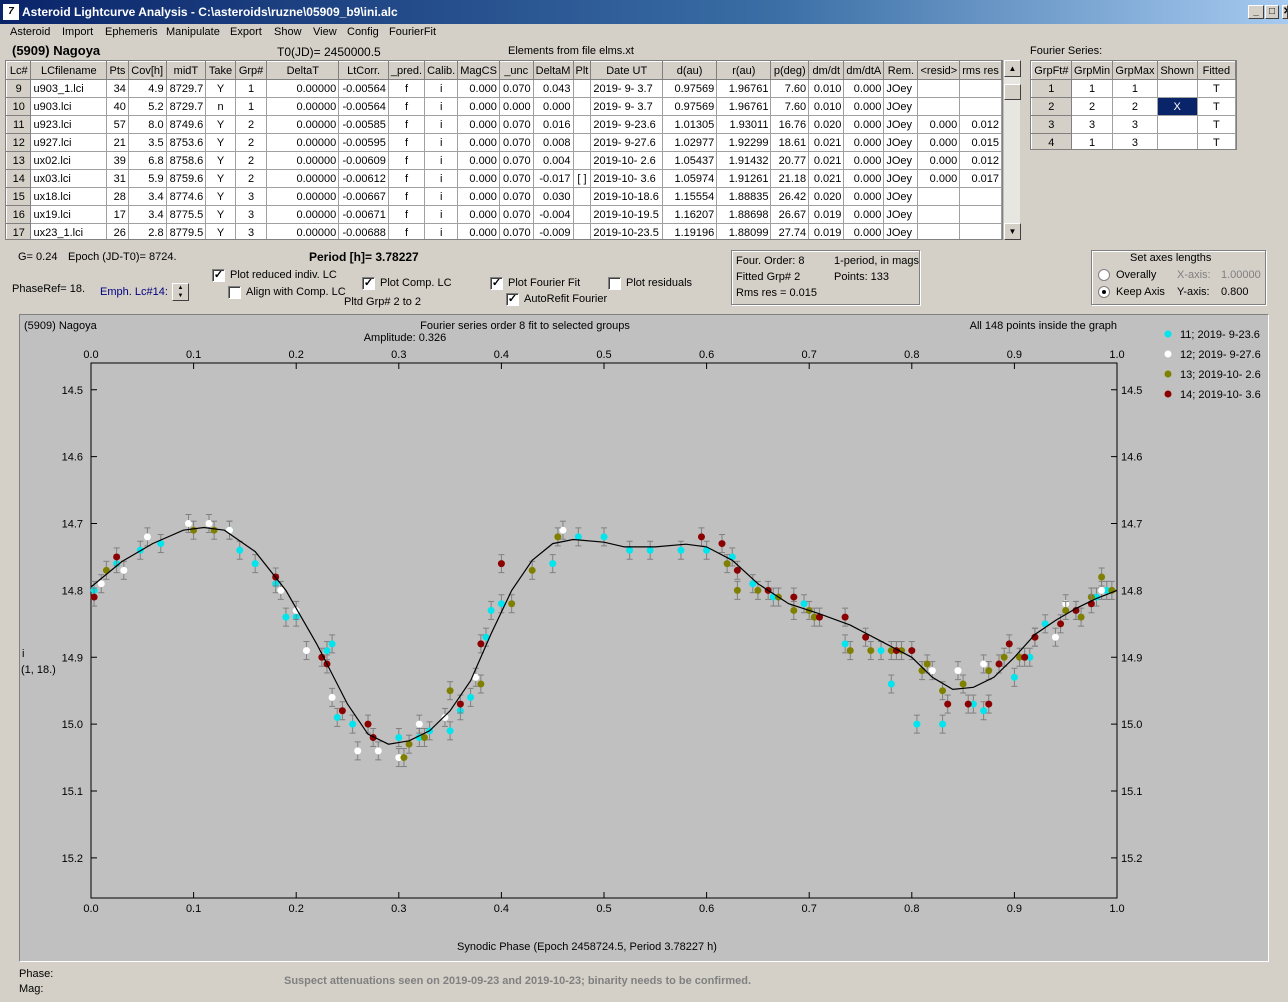 The image size is (1288, 1002). Describe the element at coordinates (117, 142) in the screenshot. I see `lc-table-cell: 21` at that location.